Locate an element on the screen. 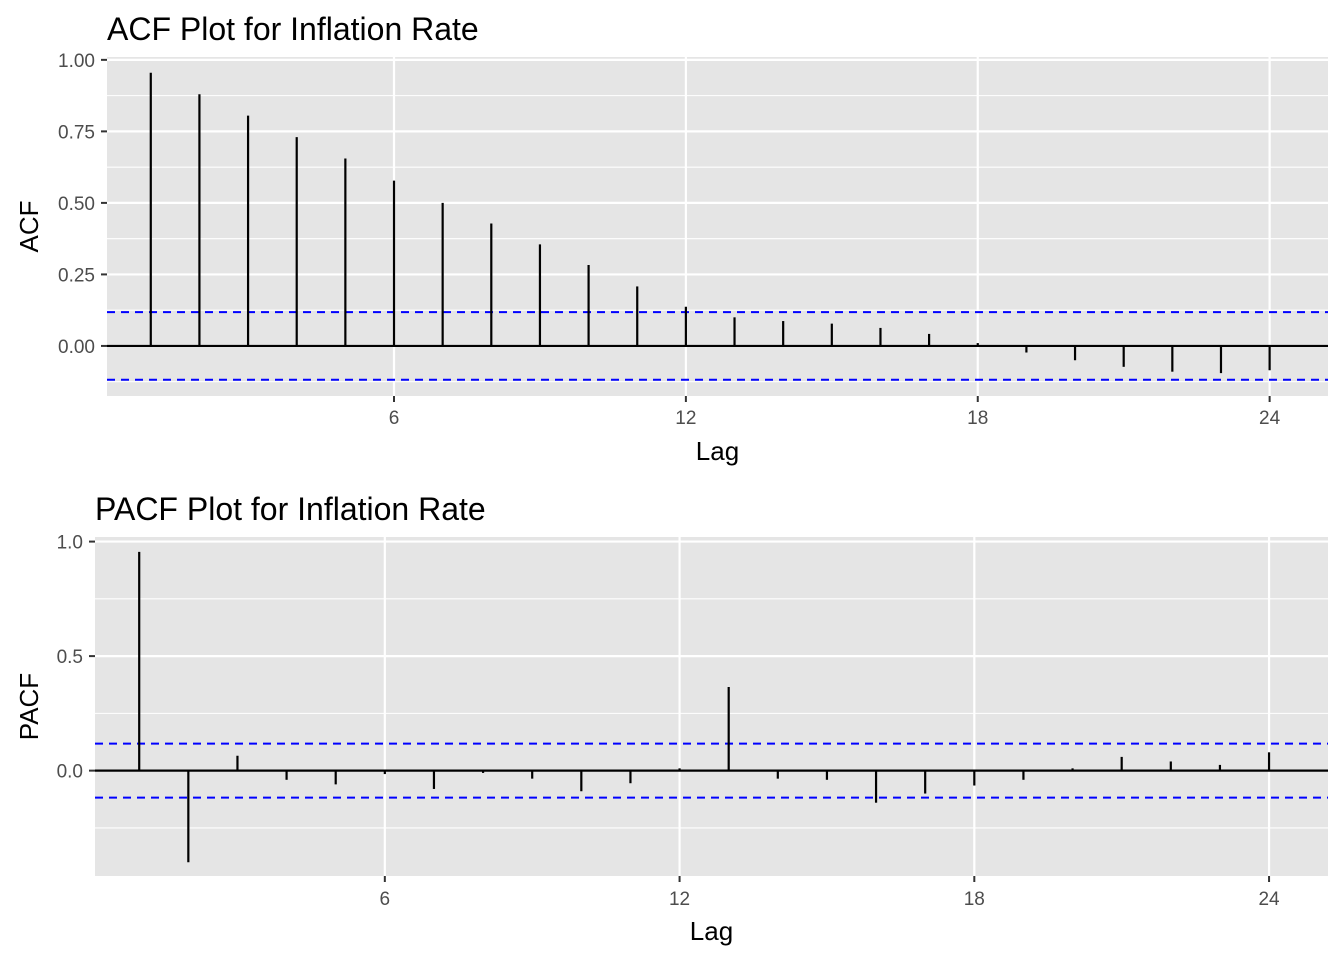 The image size is (1344, 960). pacf-x-tick-label: 6 is located at coordinates (385, 899).